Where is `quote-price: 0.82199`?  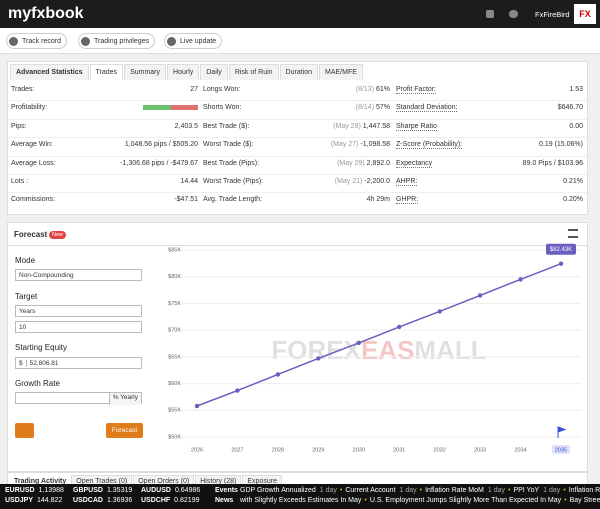
quote-price: 0.82199 is located at coordinates (187, 500).